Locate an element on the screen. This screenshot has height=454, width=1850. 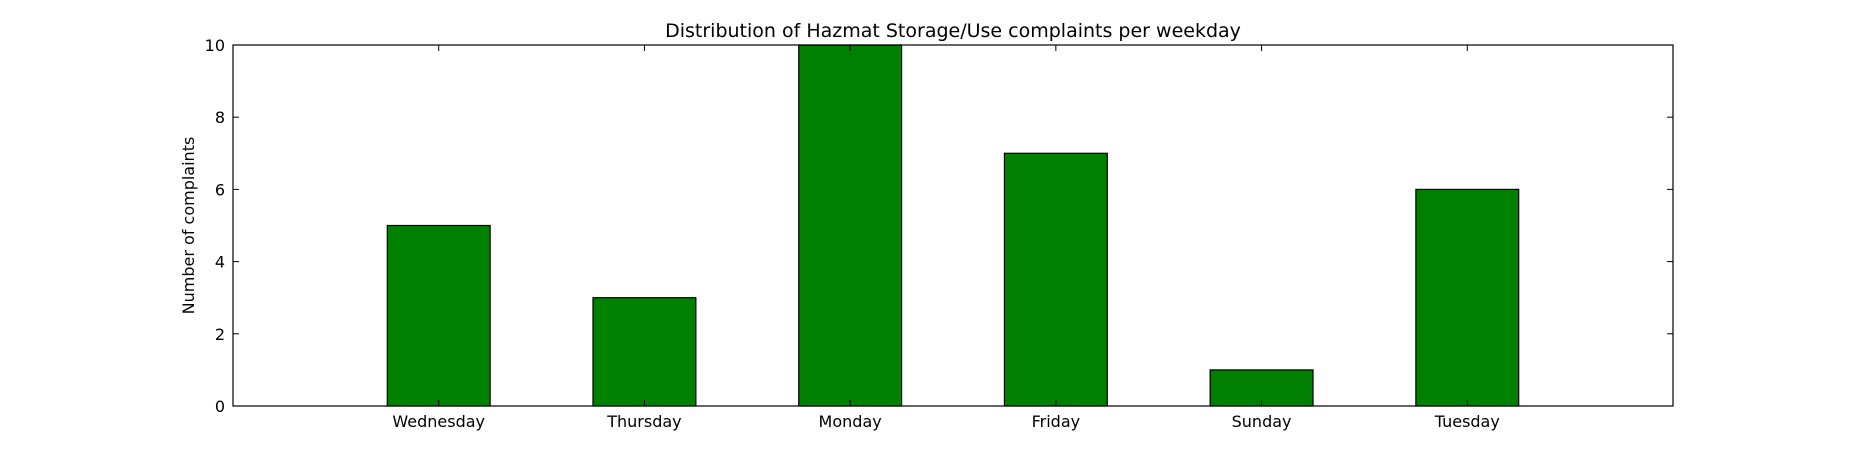
bar-wednesday is located at coordinates (438, 315).